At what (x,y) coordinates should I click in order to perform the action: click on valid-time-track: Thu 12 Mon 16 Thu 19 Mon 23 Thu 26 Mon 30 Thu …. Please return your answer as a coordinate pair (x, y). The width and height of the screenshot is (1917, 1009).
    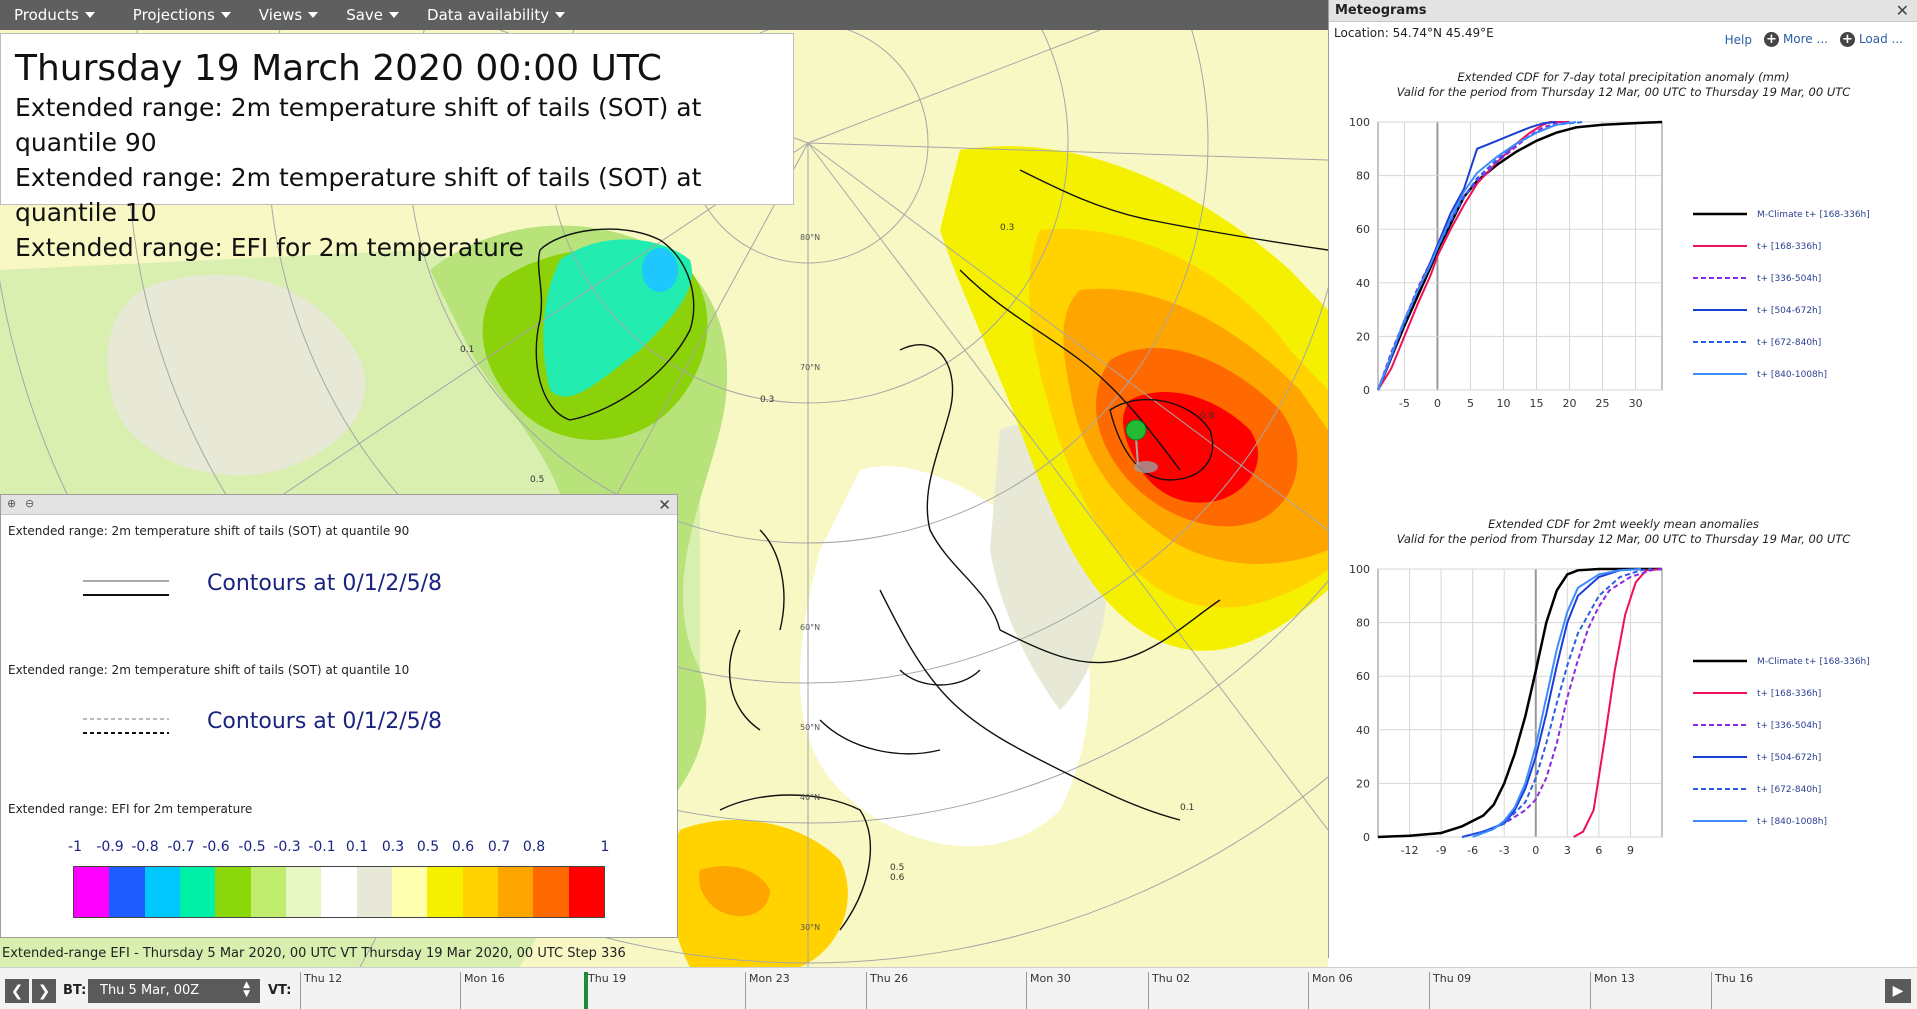
    Looking at the image, I should click on (1085, 990).